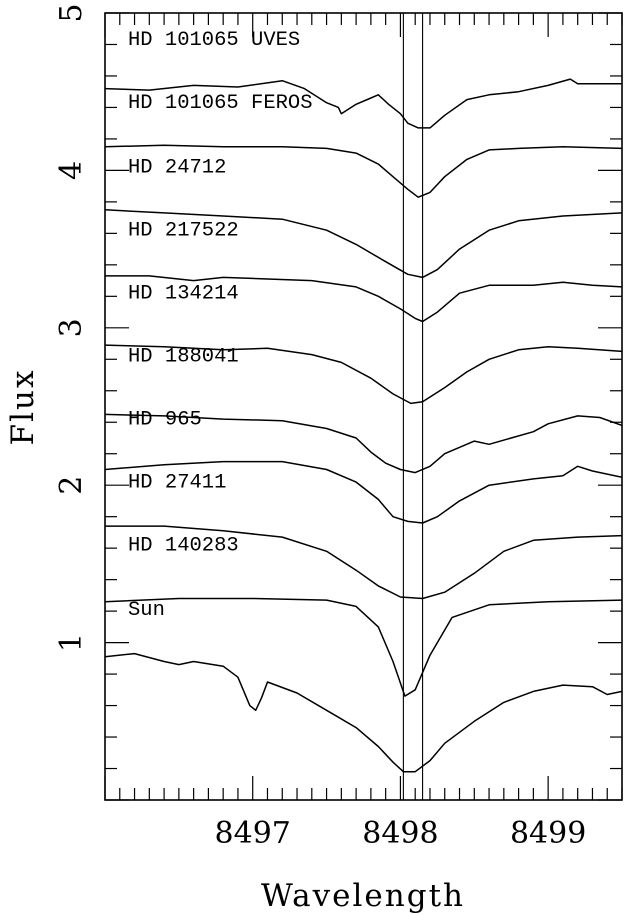 This screenshot has width=624, height=916. I want to click on series-label: Sun, so click(146, 610).